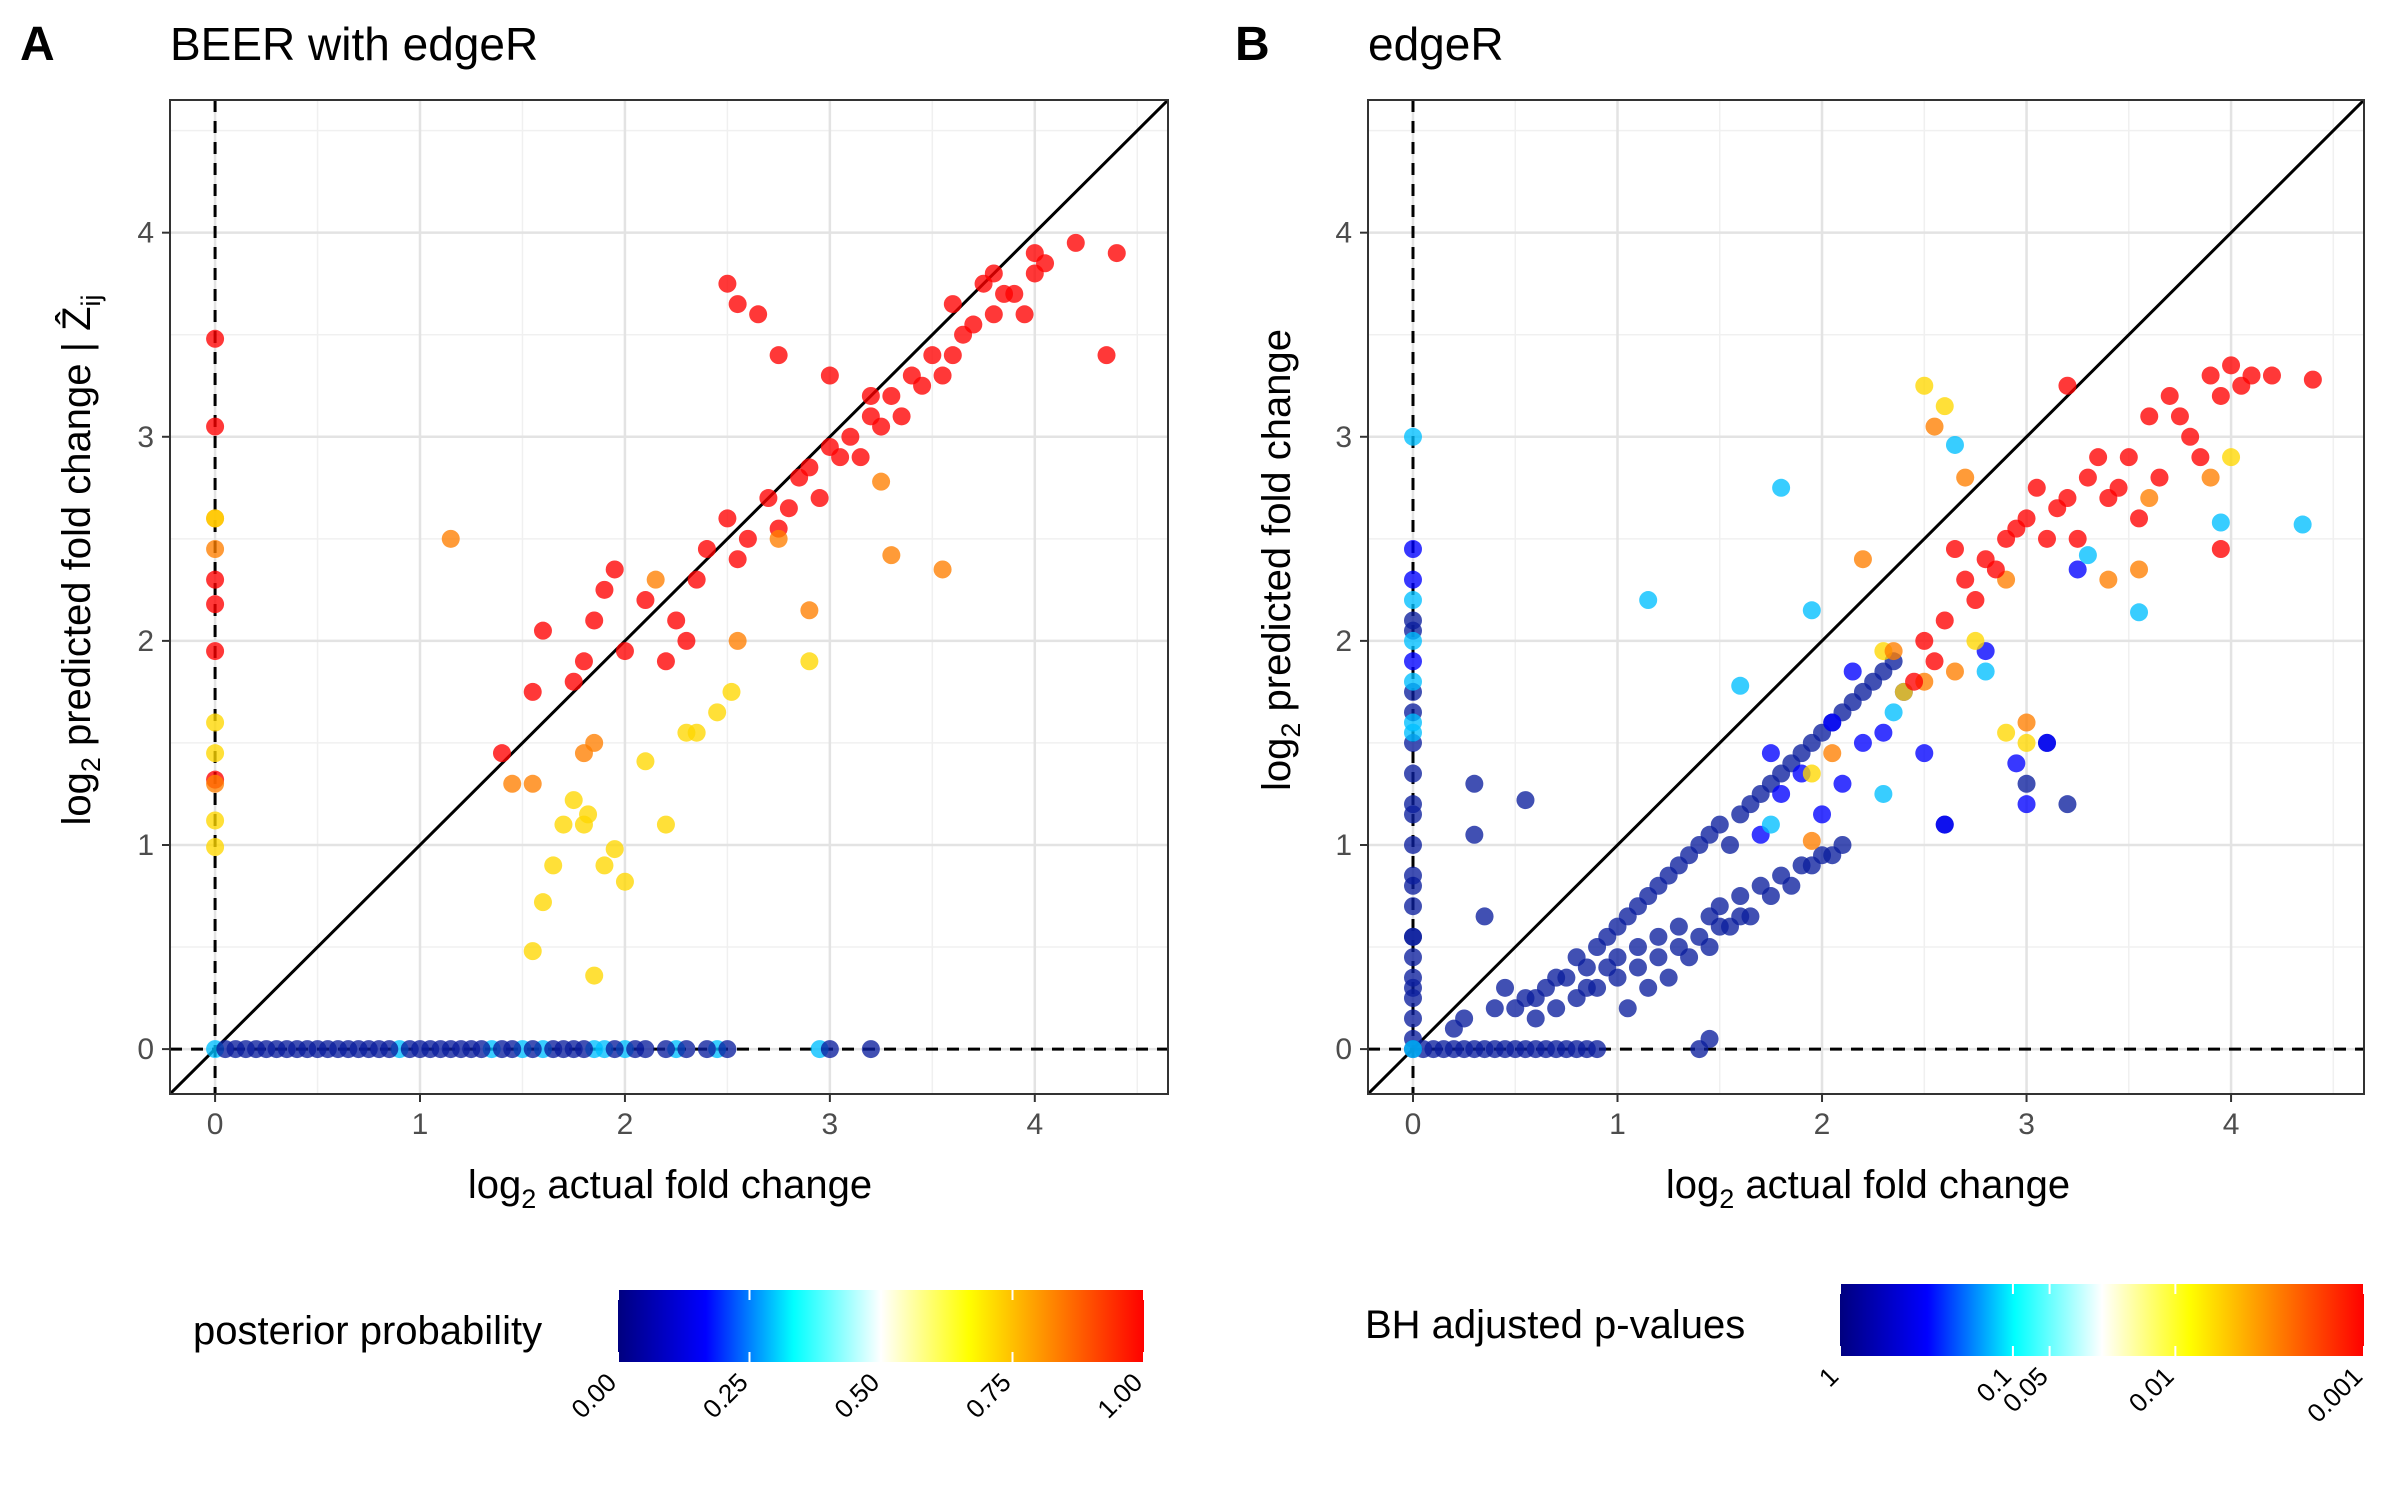  What do you see at coordinates (670, 1188) in the screenshot?
I see `panel-a-xlabel: log2 actual fold change` at bounding box center [670, 1188].